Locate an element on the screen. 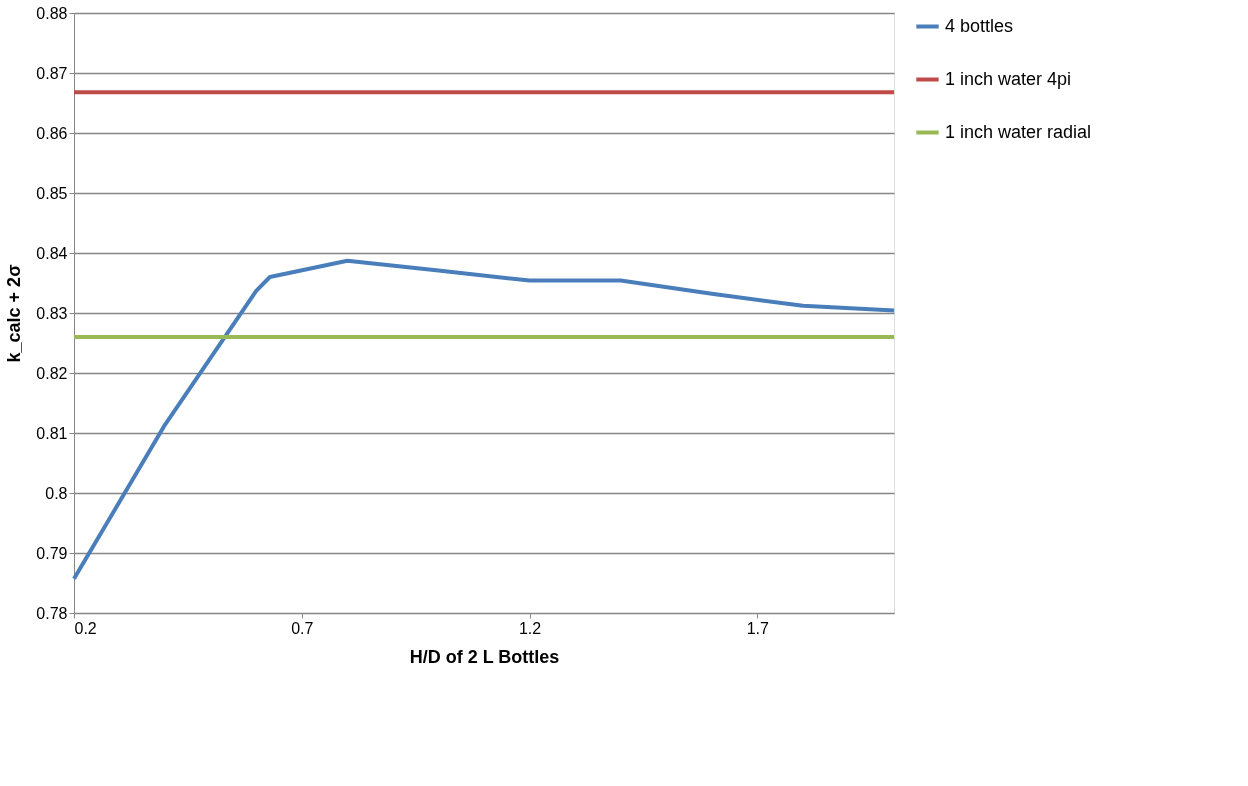 This screenshot has height=786, width=1248. legend-label: 1 inch water radial is located at coordinates (1018, 131).